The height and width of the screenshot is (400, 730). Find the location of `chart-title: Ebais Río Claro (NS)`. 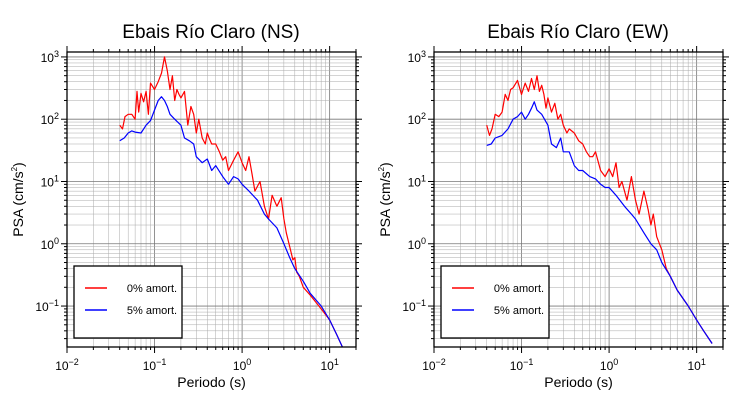

chart-title: Ebais Río Claro (NS) is located at coordinates (210, 32).